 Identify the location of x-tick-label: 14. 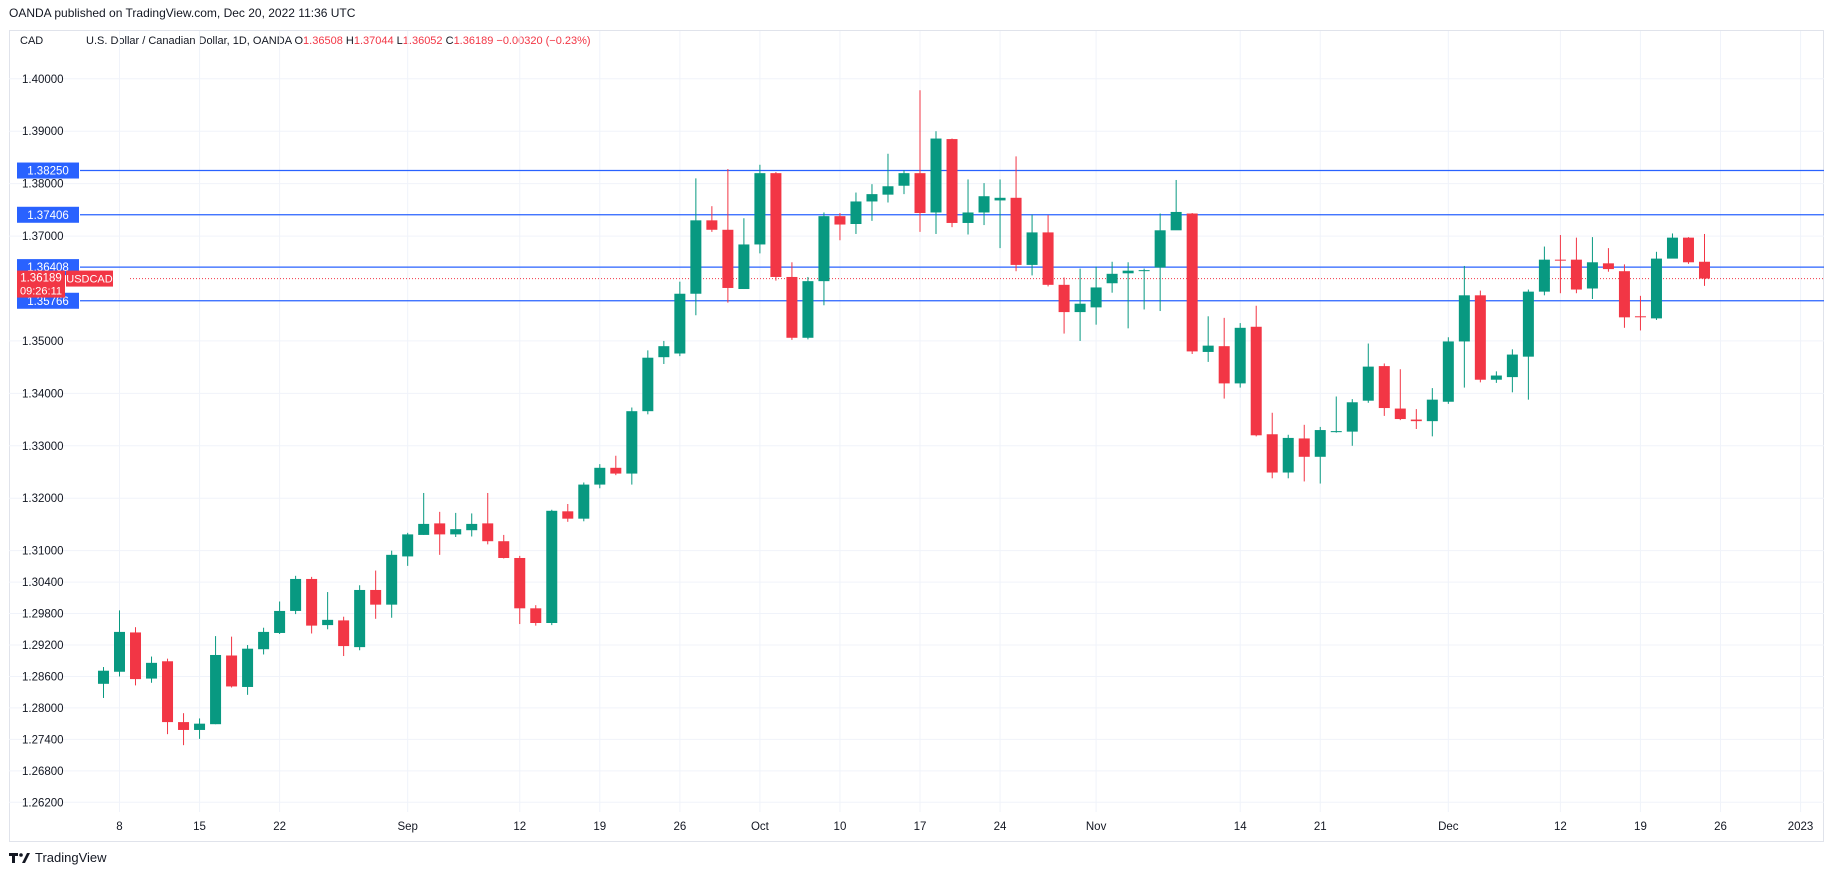
(1240, 827).